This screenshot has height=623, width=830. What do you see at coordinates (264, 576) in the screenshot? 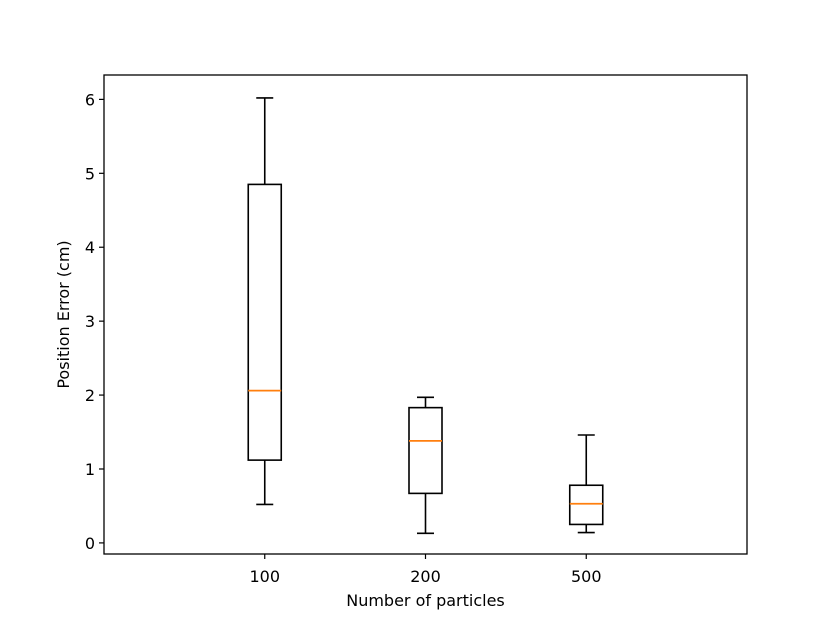
I see `x-tick-label: 100` at bounding box center [264, 576].